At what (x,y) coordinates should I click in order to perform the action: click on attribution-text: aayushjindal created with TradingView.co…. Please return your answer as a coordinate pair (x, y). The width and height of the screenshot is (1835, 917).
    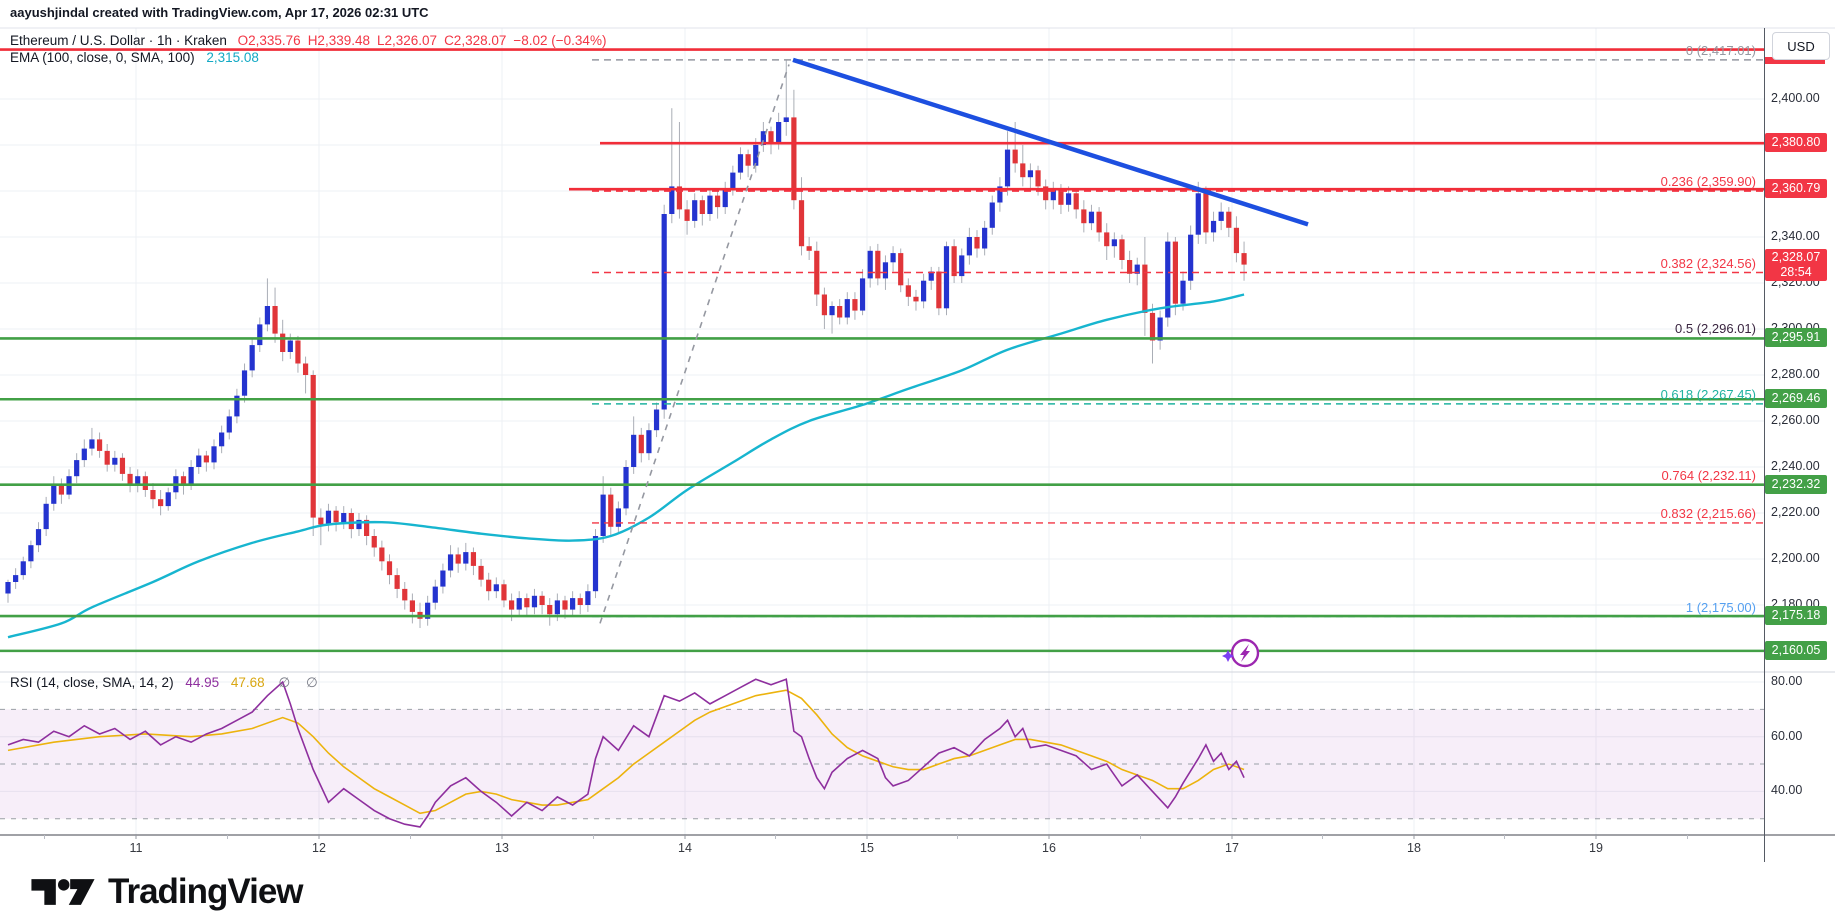
    Looking at the image, I should click on (219, 12).